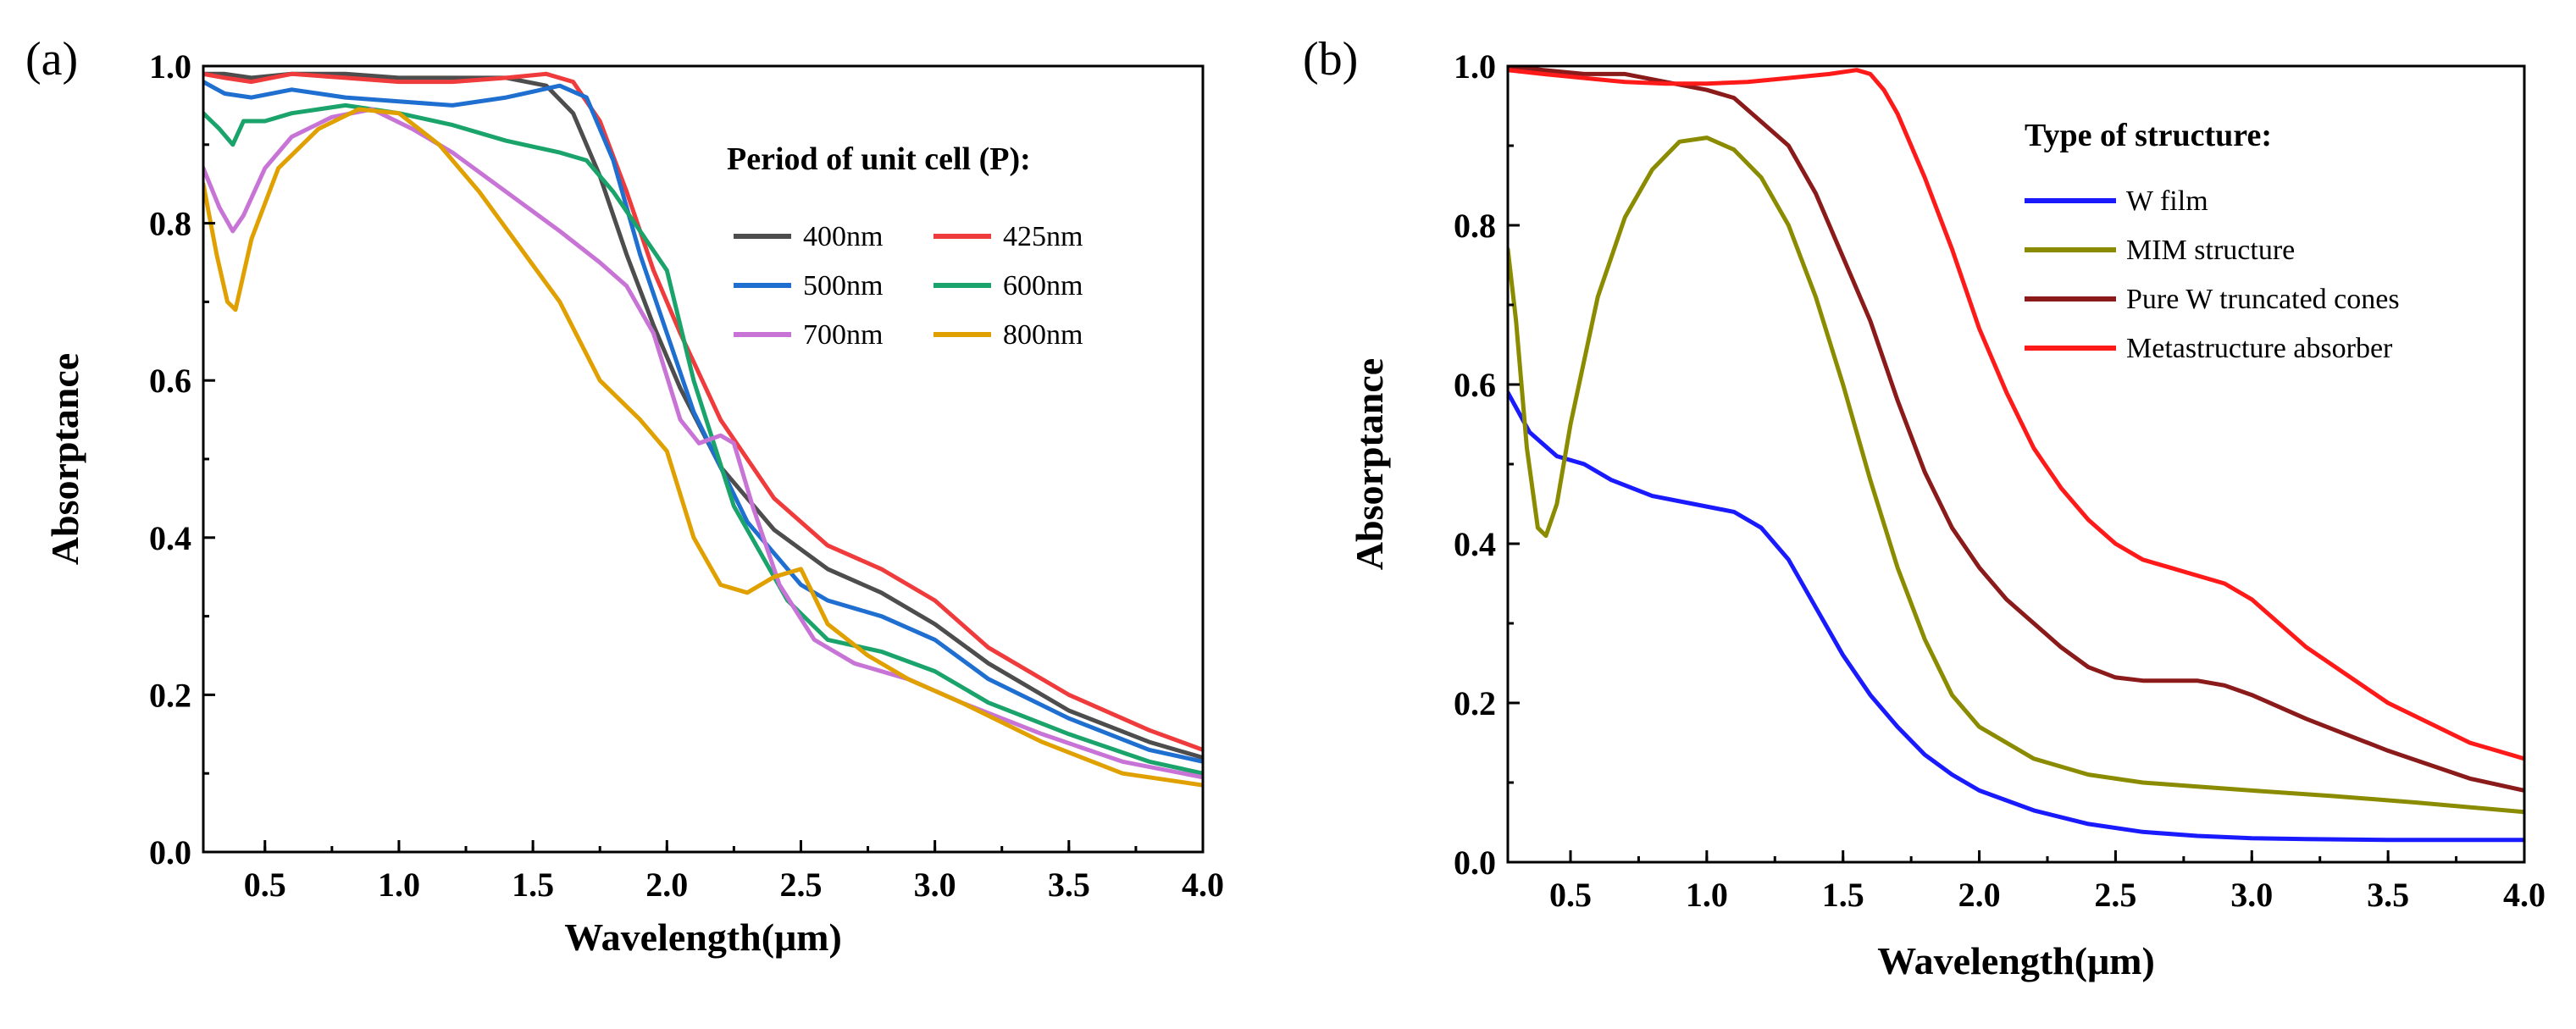  What do you see at coordinates (2210, 250) in the screenshot?
I see `legend-label: MIM structure` at bounding box center [2210, 250].